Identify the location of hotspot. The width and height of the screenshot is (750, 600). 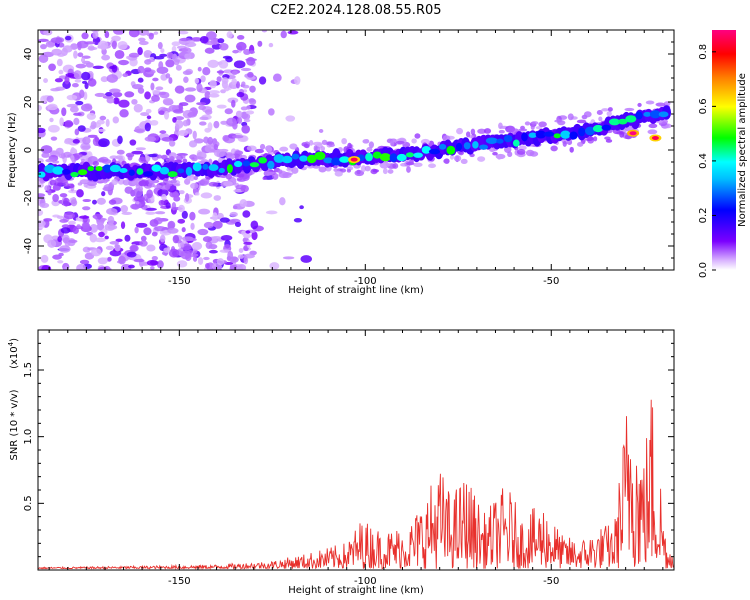
(633, 133).